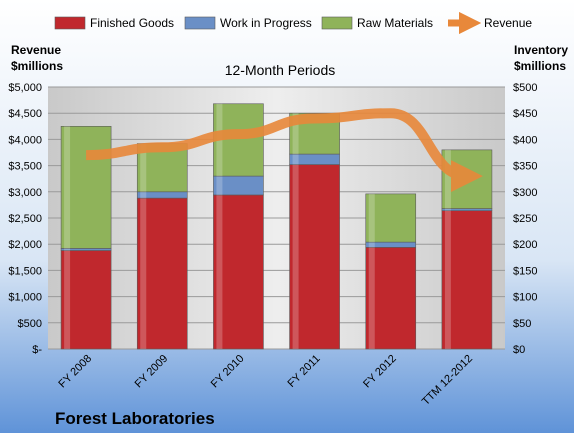 This screenshot has height=433, width=574. I want to click on revenue-line, so click(284, 150).